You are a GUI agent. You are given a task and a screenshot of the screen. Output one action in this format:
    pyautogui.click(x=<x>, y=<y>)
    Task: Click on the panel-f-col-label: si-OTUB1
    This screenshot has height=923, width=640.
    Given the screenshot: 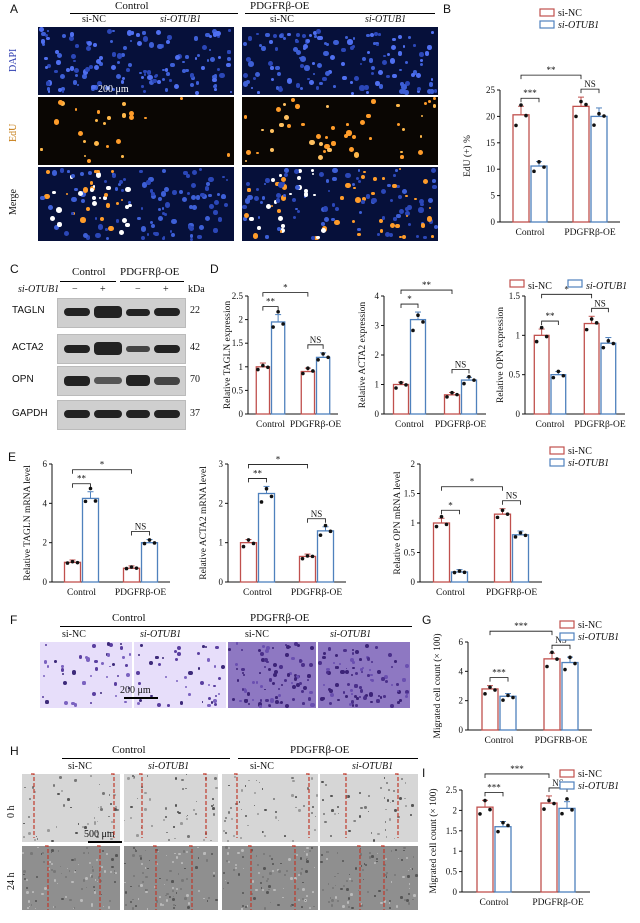 What is the action you would take?
    pyautogui.click(x=351, y=634)
    